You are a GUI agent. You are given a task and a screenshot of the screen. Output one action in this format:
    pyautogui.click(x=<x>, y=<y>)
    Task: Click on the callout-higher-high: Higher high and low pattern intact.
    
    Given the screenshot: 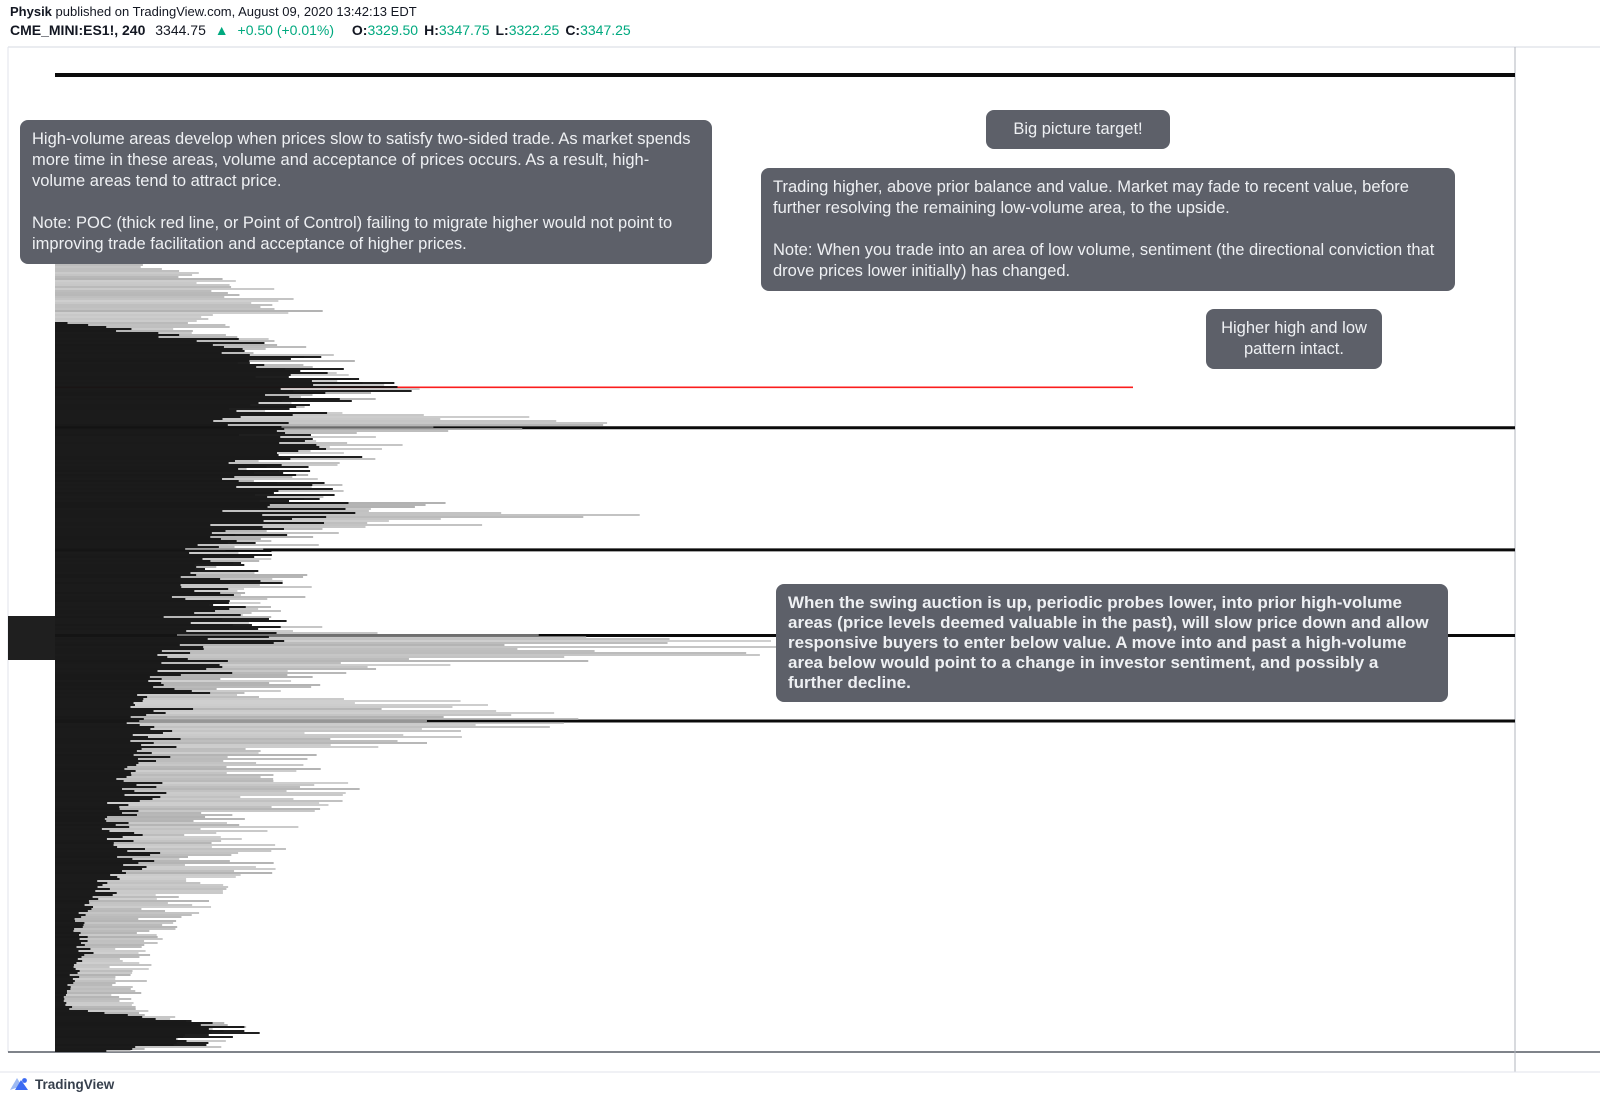 What is the action you would take?
    pyautogui.click(x=1294, y=339)
    